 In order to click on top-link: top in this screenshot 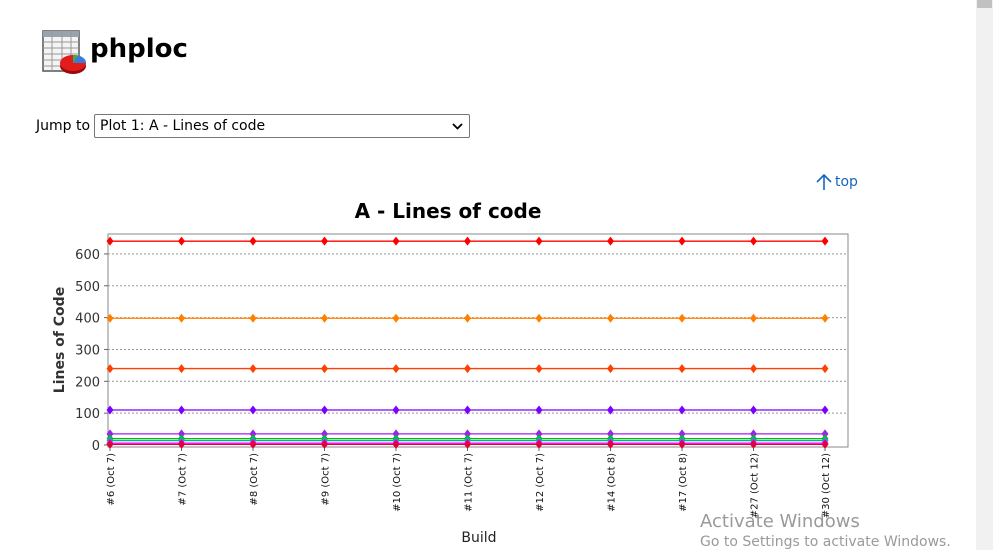, I will do `click(837, 182)`.